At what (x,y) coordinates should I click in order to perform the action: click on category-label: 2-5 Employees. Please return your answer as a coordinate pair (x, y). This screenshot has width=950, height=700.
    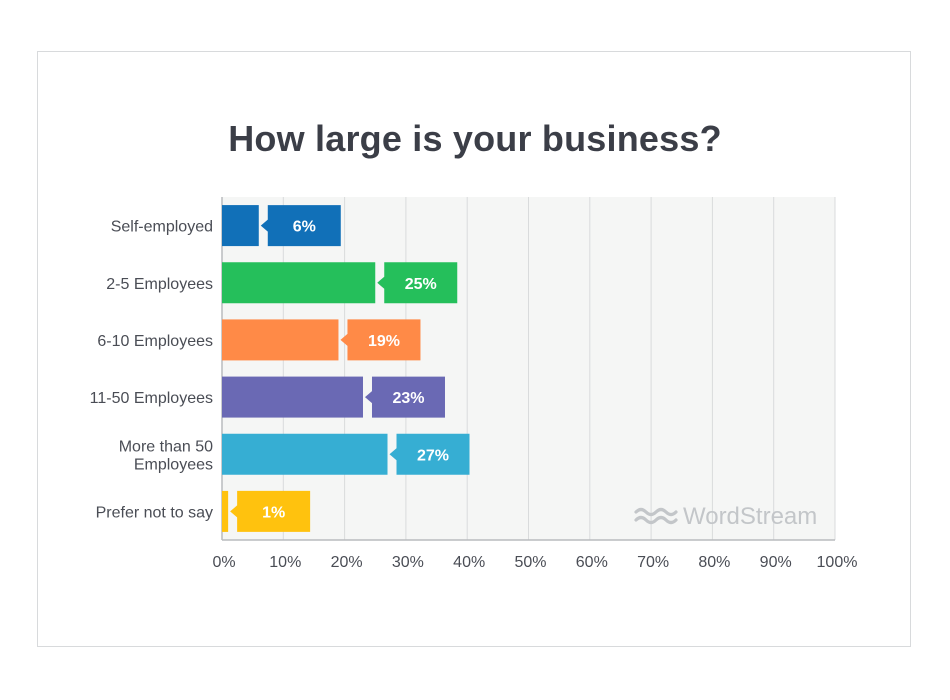
    Looking at the image, I should click on (159, 284).